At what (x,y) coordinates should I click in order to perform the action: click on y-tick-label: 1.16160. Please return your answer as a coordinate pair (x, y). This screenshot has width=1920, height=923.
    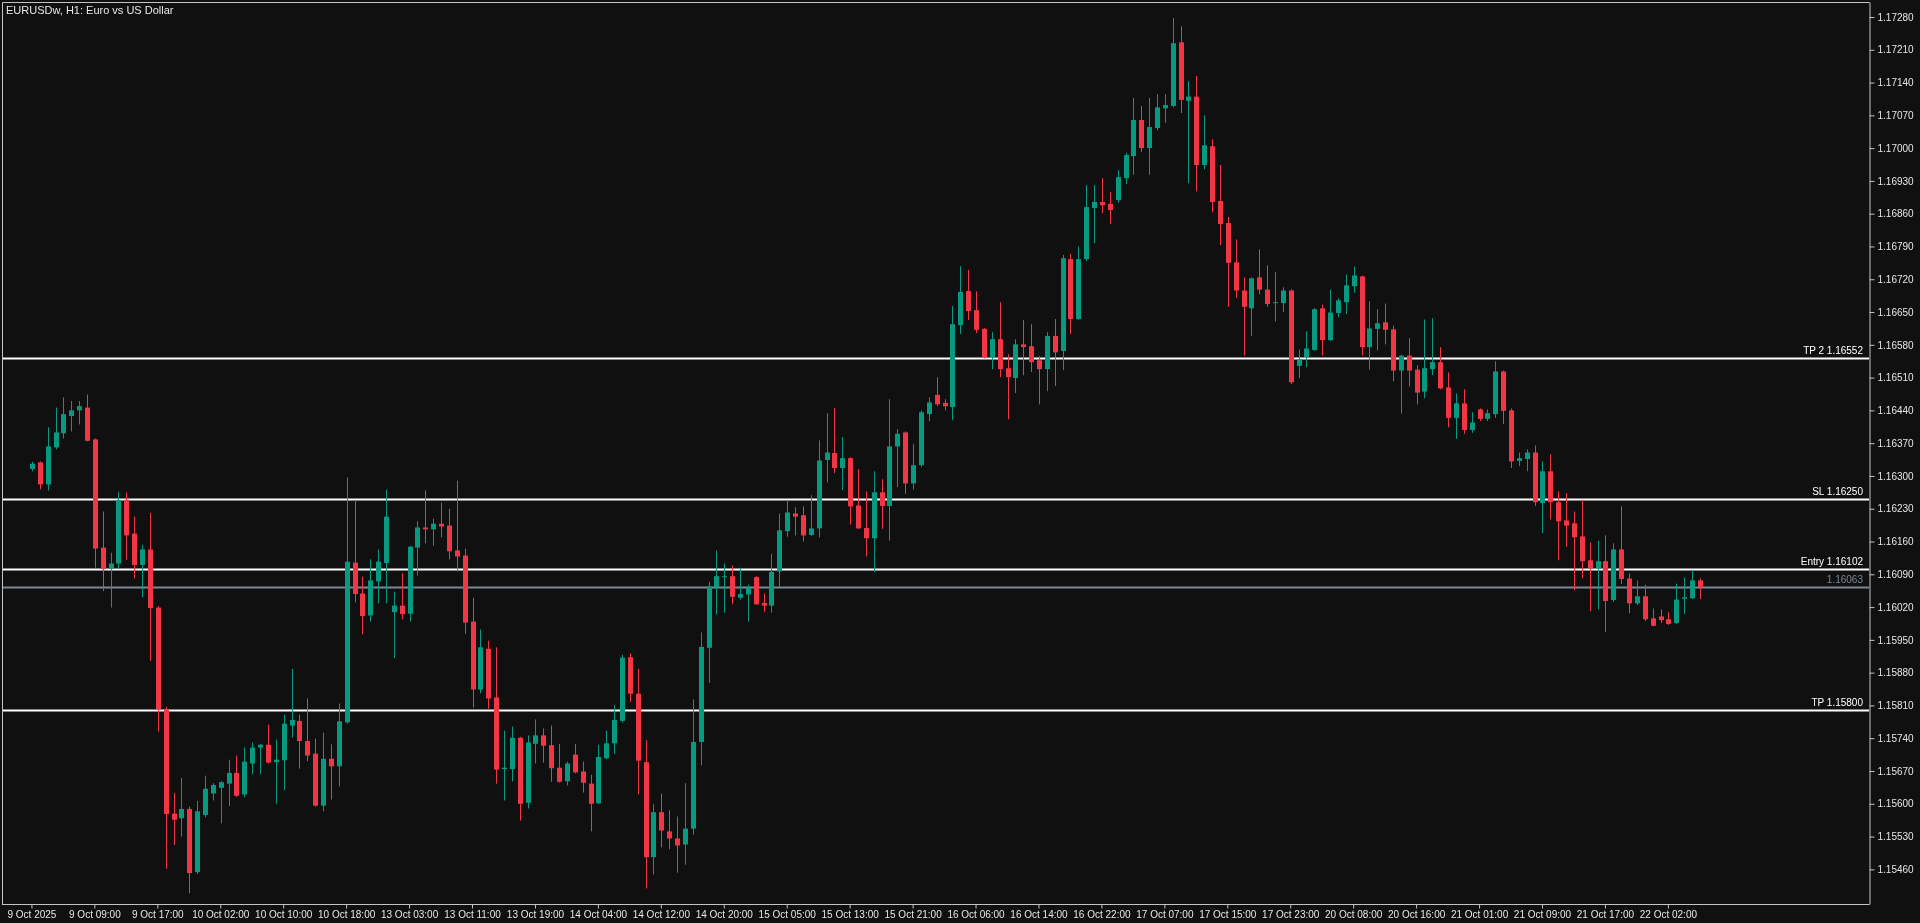
    Looking at the image, I should click on (1896, 542).